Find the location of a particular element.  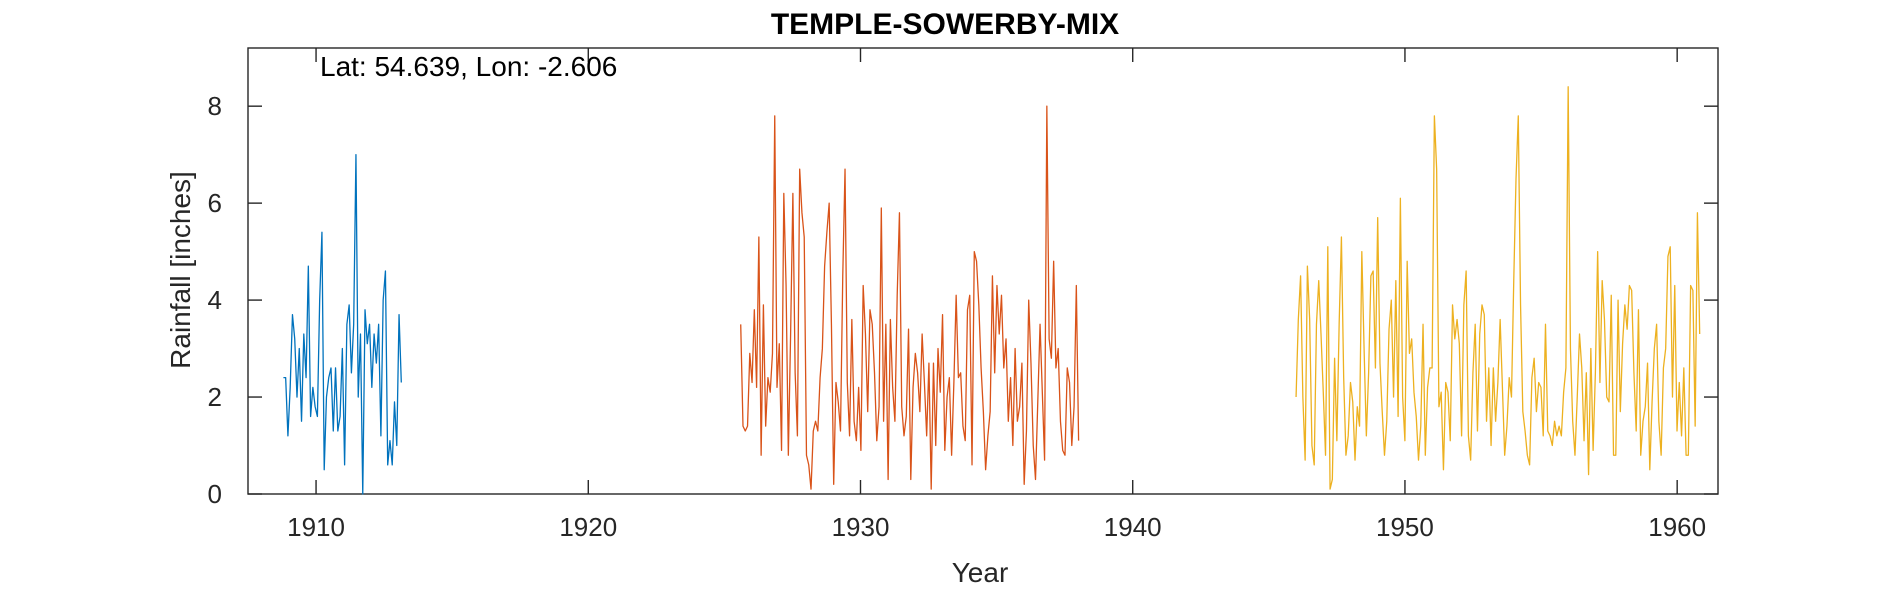

x-tick-label: 1910 is located at coordinates (316, 527).